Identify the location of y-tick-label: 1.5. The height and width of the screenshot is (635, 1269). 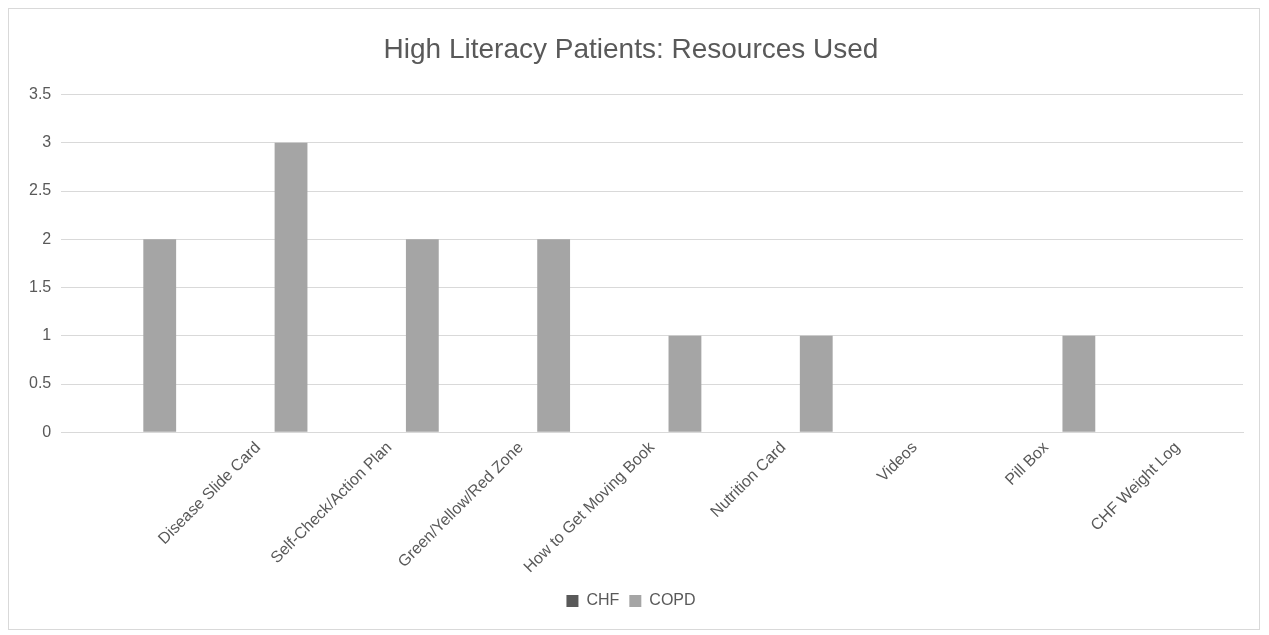
(40, 286).